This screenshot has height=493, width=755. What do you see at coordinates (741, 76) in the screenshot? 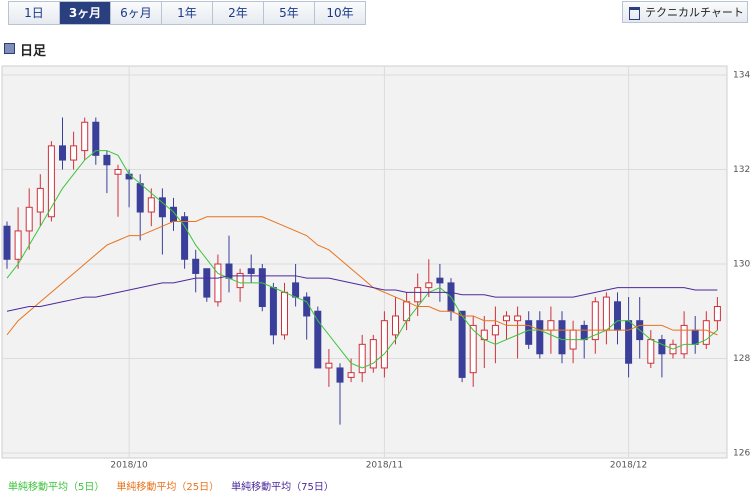
I see `y-tick-label: 134` at bounding box center [741, 76].